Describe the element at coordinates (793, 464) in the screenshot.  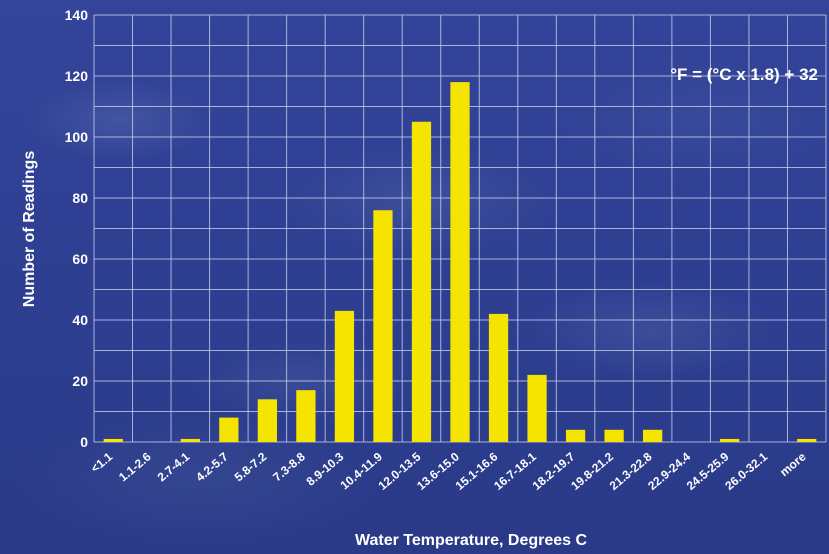
I see `x-tick-label: more` at that location.